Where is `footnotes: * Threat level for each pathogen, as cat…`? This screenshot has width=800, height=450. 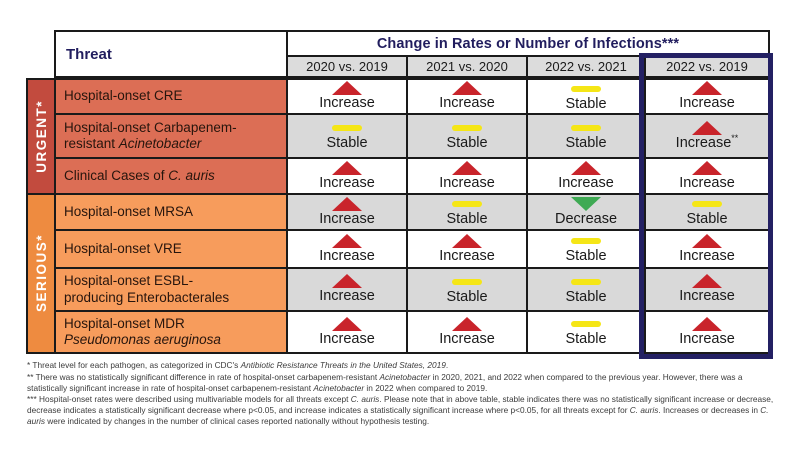 footnotes: * Threat level for each pathogen, as cat… is located at coordinates (403, 394).